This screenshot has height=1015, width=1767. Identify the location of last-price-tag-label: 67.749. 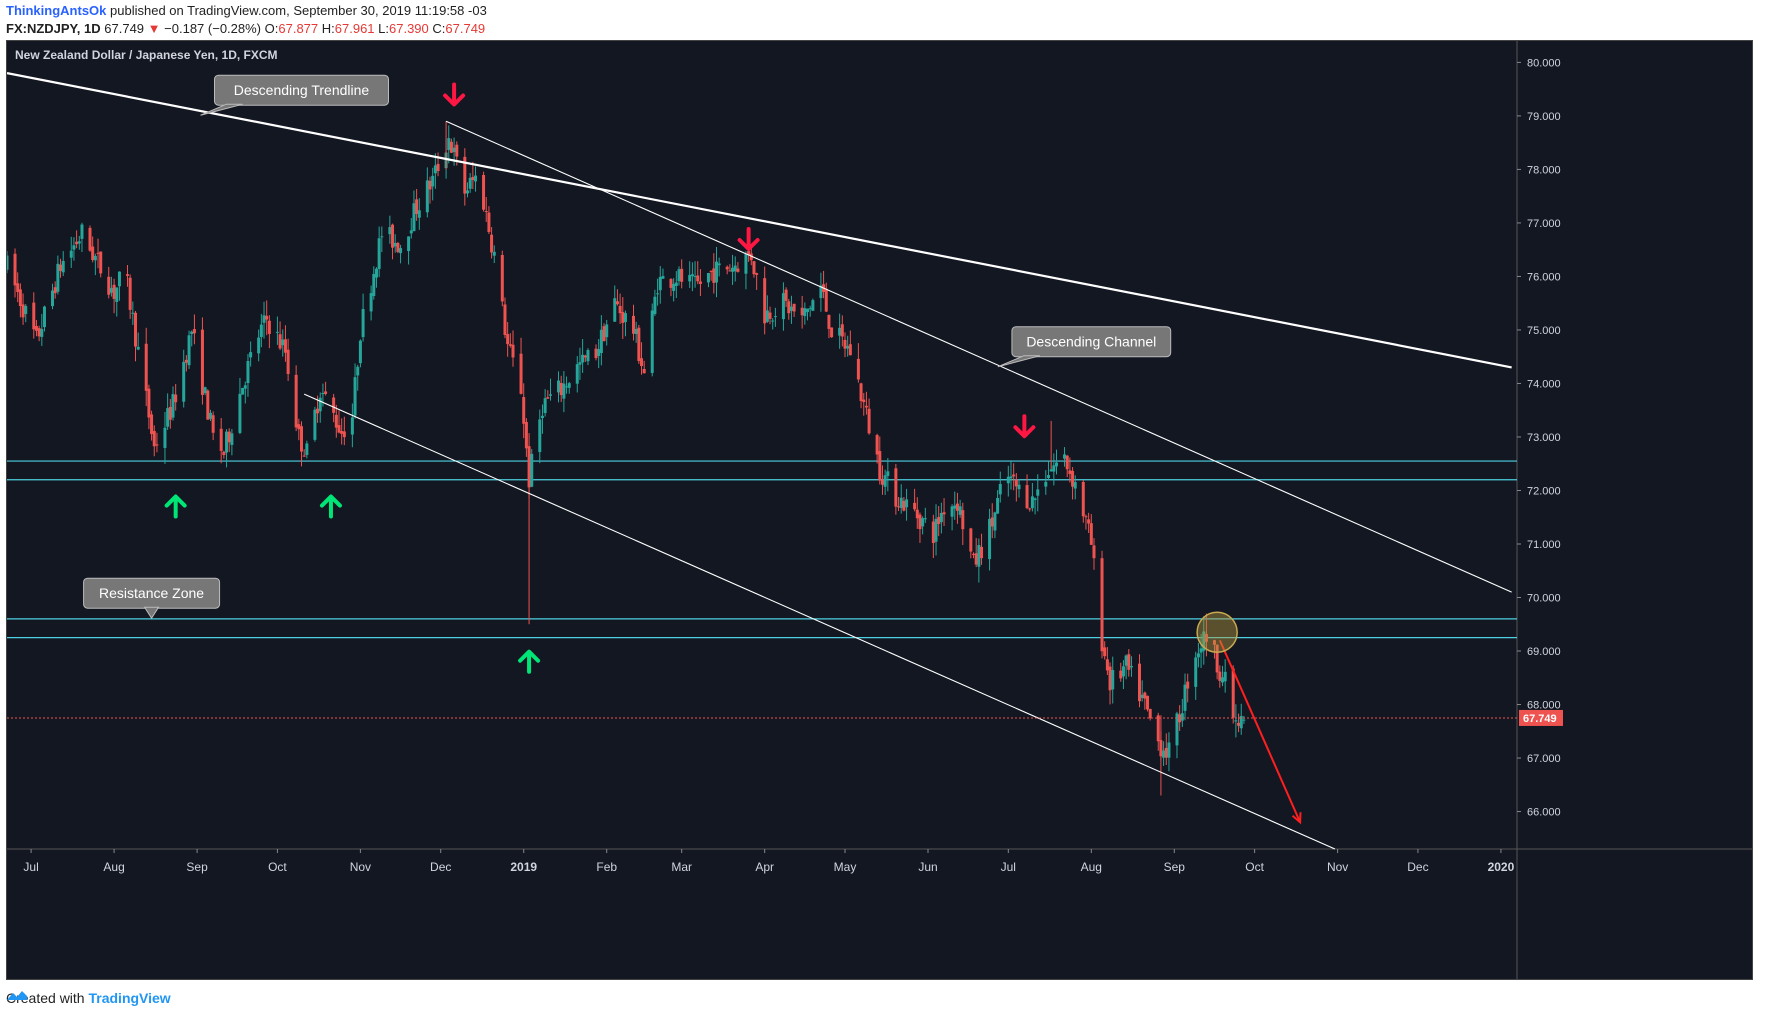
(1540, 719).